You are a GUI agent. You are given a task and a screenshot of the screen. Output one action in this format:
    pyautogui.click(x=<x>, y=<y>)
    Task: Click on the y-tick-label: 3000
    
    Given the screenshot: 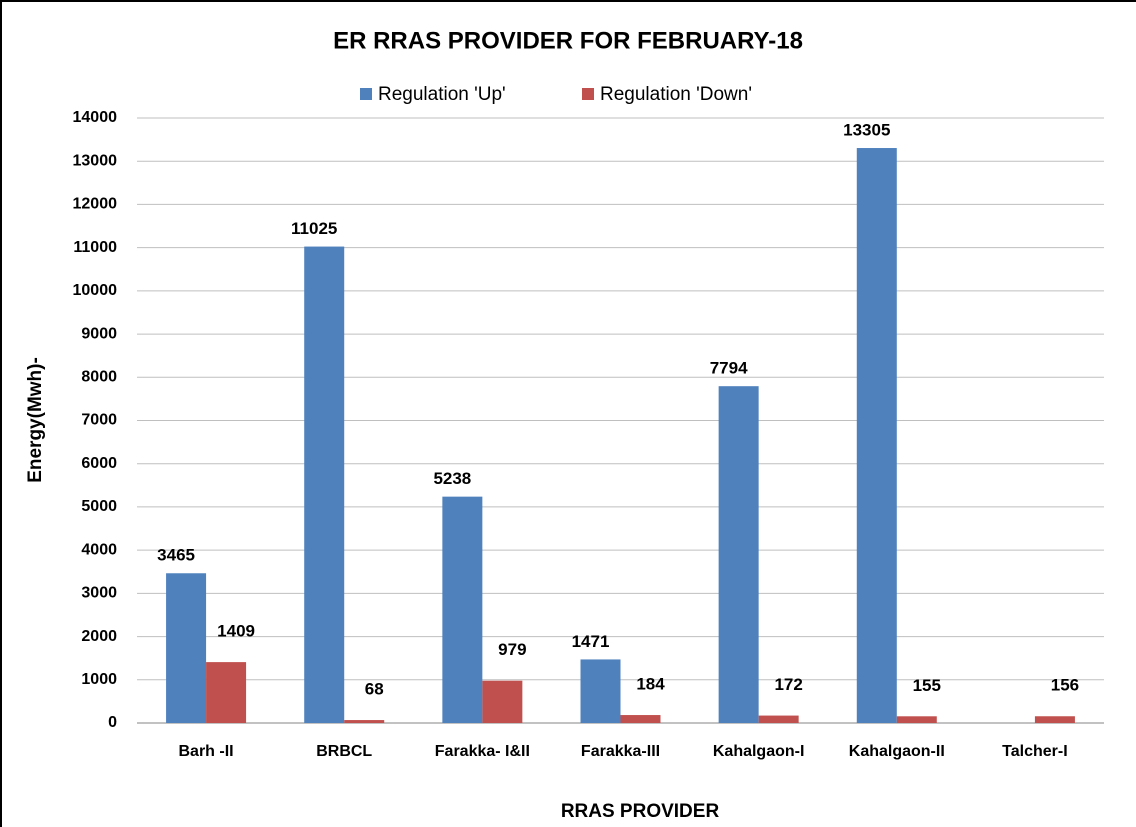 What is the action you would take?
    pyautogui.click(x=99, y=593)
    